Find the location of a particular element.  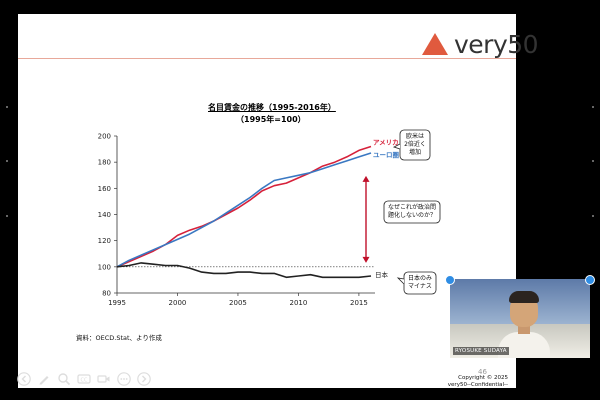

chart-title: 名目賃金の推移（1995-2016年） is located at coordinates (272, 107).